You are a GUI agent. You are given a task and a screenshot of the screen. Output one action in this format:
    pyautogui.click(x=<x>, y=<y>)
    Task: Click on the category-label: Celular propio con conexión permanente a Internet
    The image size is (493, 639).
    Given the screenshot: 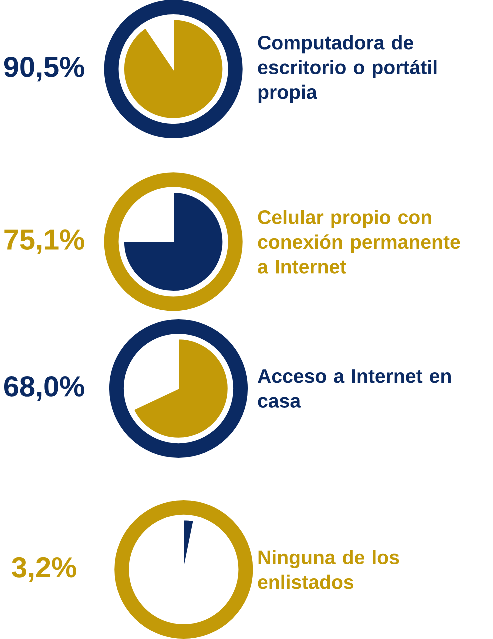 What is the action you would take?
    pyautogui.click(x=359, y=242)
    